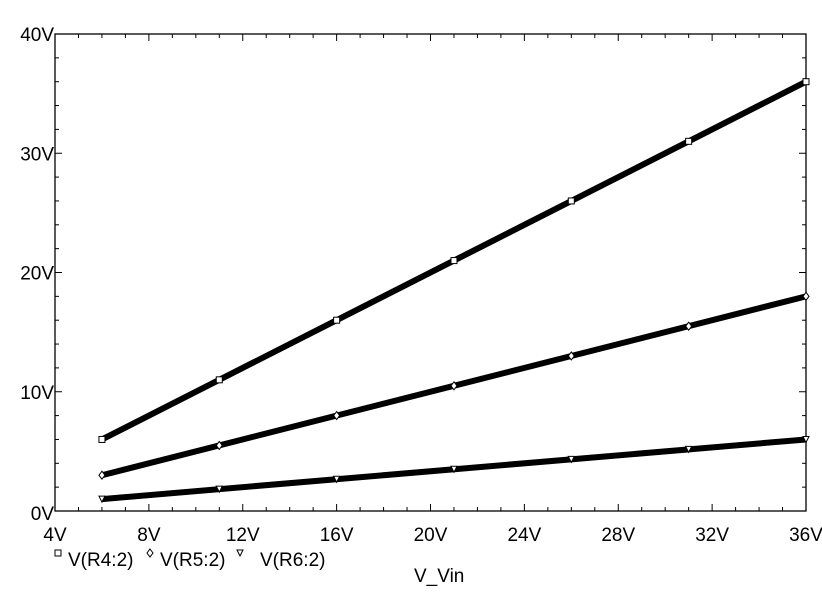  Describe the element at coordinates (149, 535) in the screenshot. I see `x-tick-label: 8V` at that location.